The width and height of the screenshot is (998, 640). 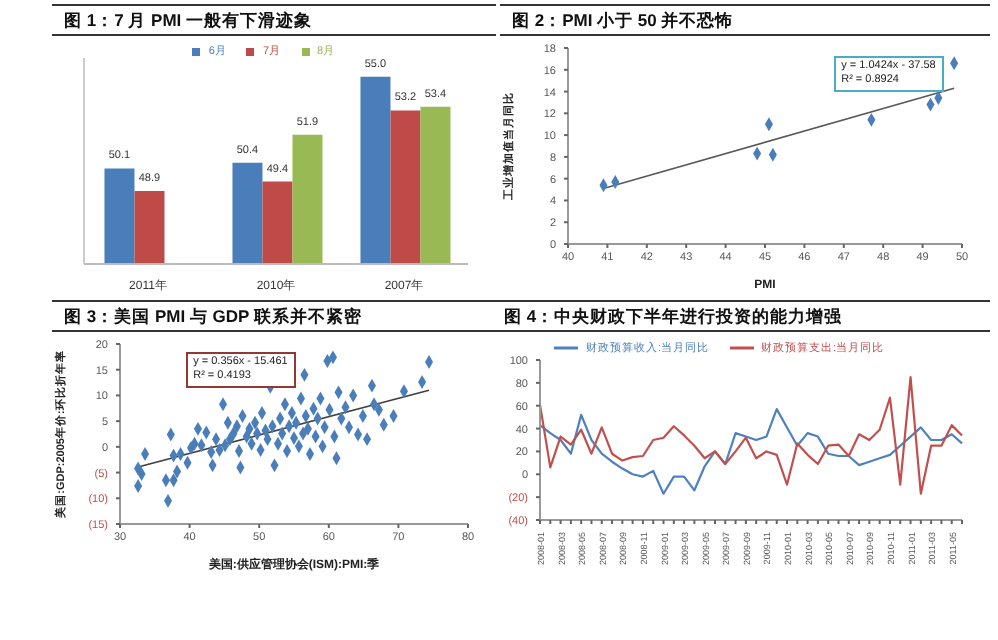 What do you see at coordinates (274, 20) in the screenshot?
I see `chart-title: 图 1：7 月 PMI 一般有下滑迹象` at bounding box center [274, 20].